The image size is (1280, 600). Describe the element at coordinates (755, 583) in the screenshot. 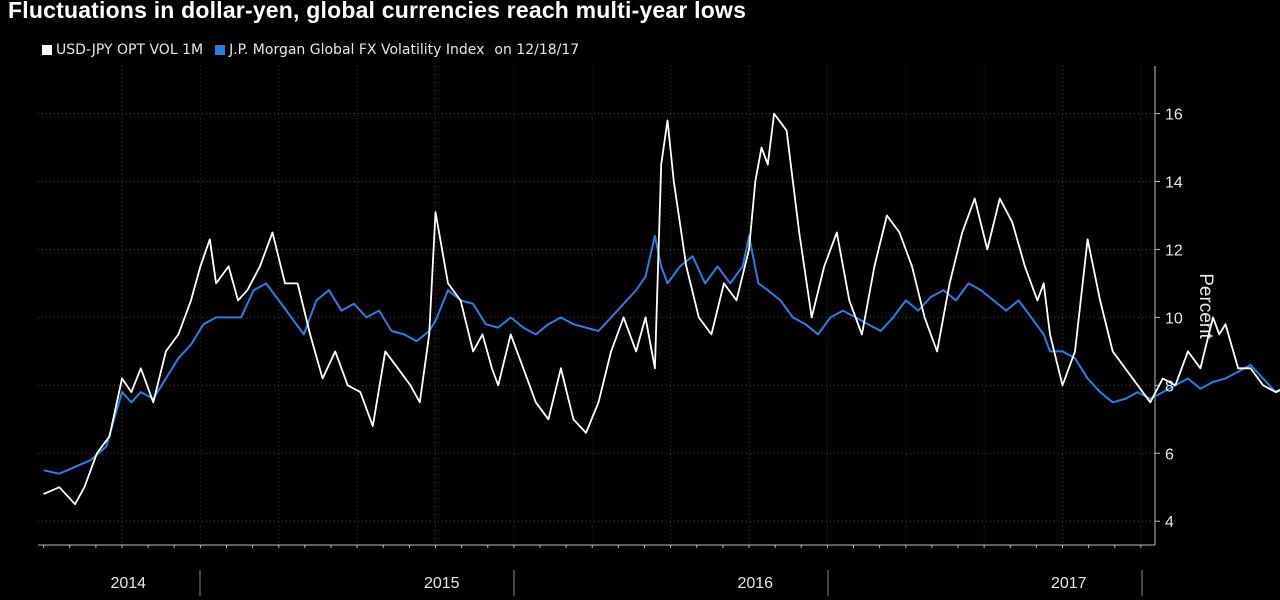

I see `year-label-2016: 2016` at that location.